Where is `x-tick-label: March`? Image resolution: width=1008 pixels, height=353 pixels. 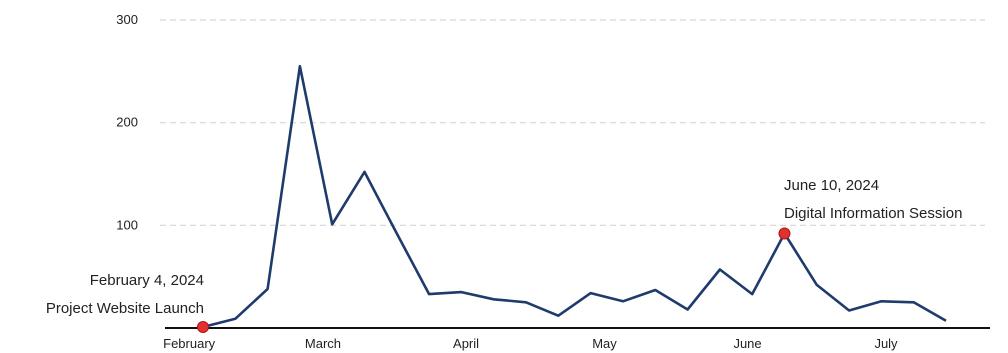
x-tick-label: March is located at coordinates (323, 343).